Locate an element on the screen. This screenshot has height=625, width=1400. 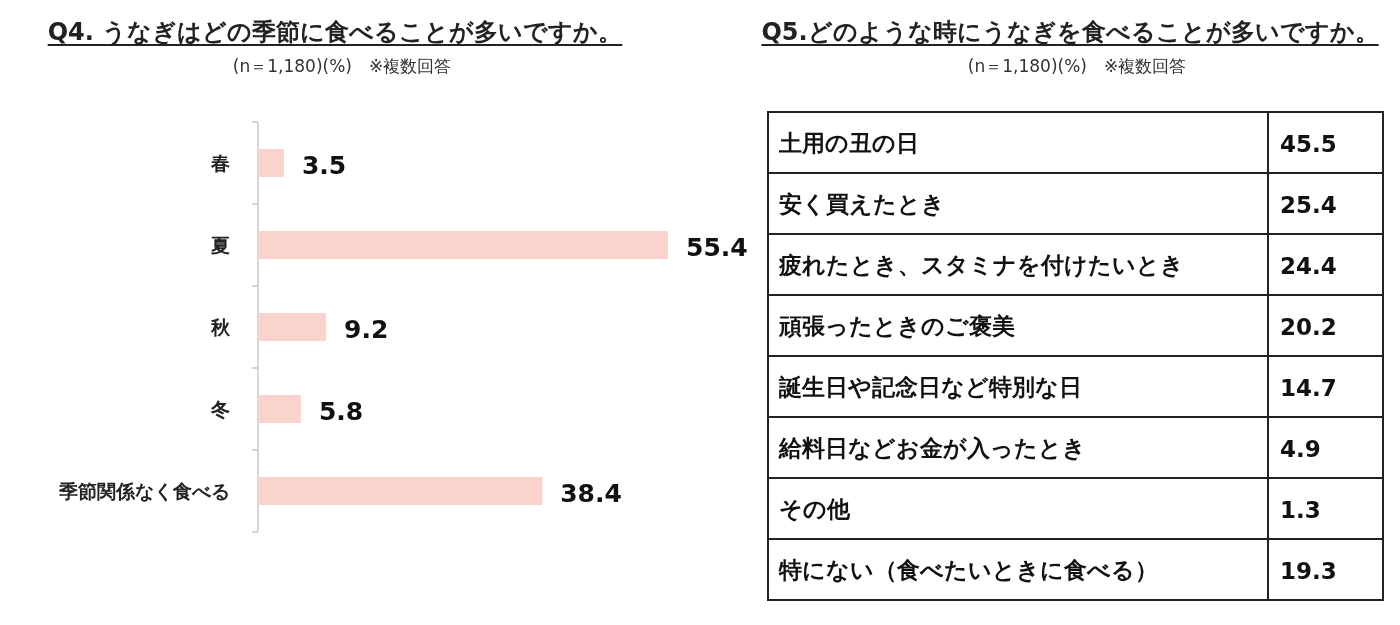
data-label: 25.4 is located at coordinates (1308, 204).